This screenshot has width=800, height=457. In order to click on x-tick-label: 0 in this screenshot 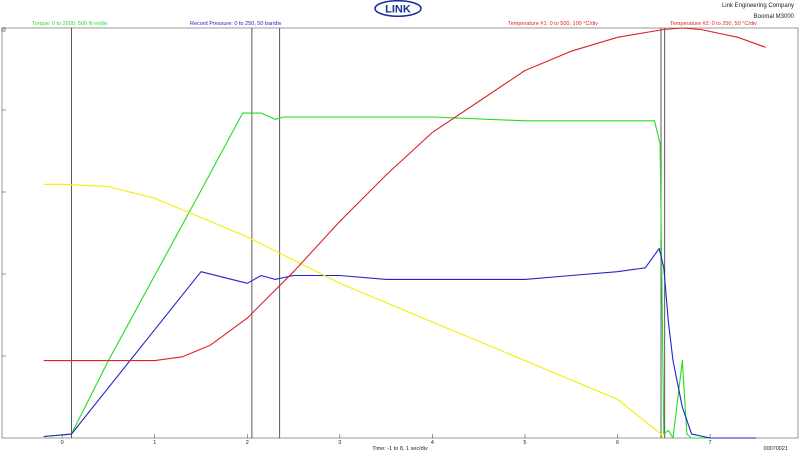, I will do `click(62, 443)`.